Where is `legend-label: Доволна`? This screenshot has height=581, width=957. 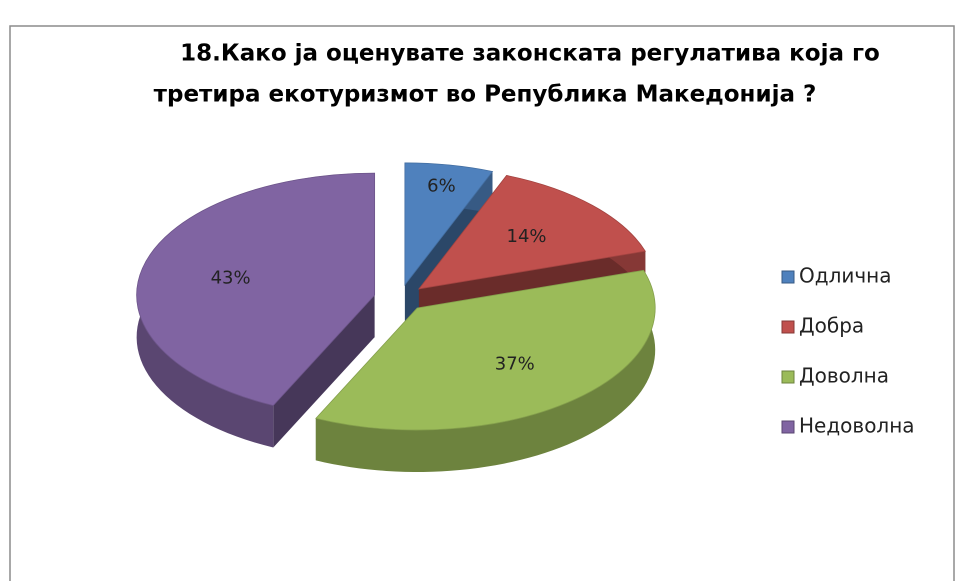
legend-label: Доволна is located at coordinates (844, 376).